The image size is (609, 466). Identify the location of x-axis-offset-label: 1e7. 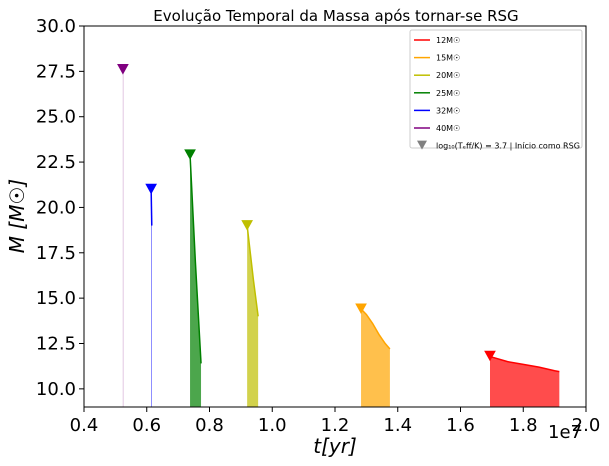
(565, 432).